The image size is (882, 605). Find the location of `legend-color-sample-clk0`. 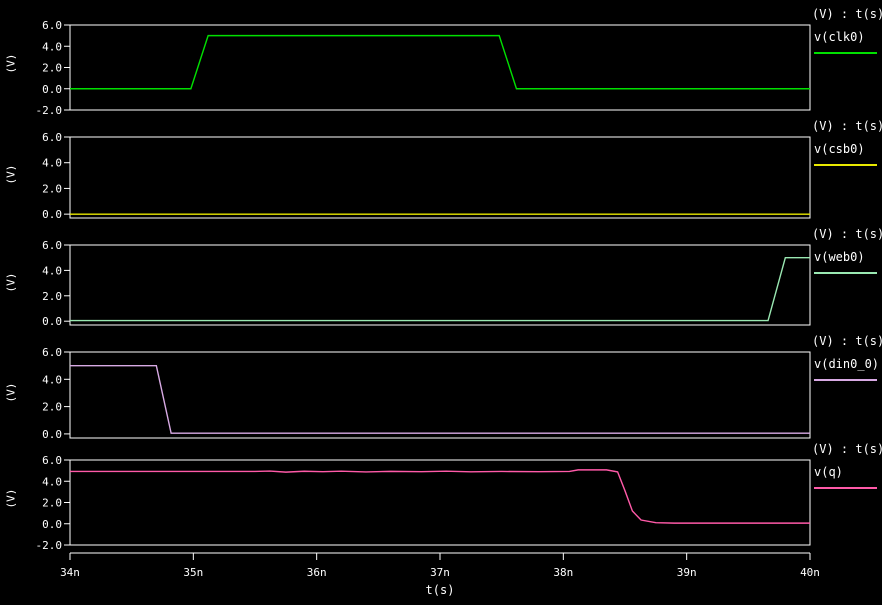

legend-color-sample-clk0 is located at coordinates (845, 53).